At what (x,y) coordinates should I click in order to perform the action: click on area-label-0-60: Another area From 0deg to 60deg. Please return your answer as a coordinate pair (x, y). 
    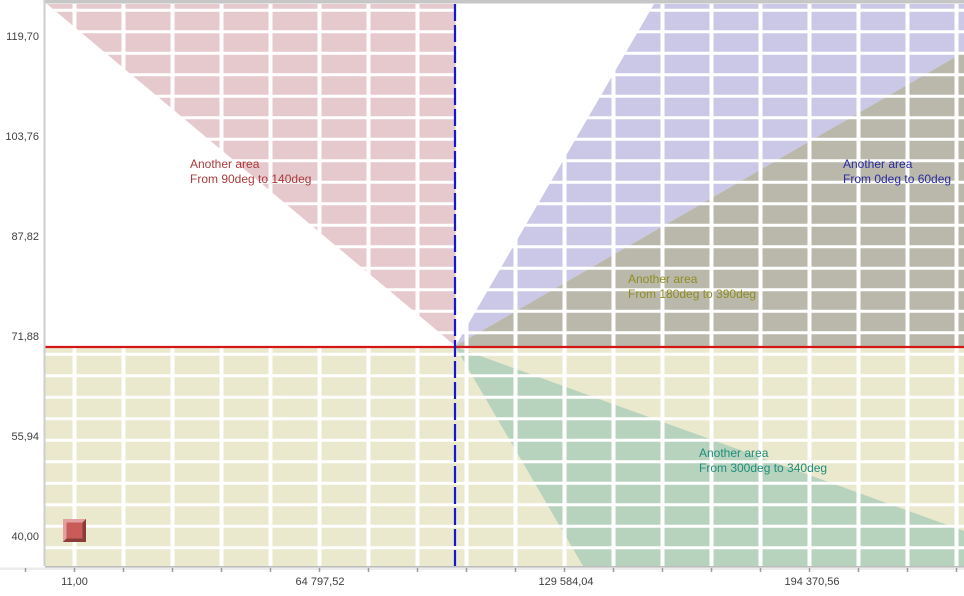
    Looking at the image, I should click on (897, 172).